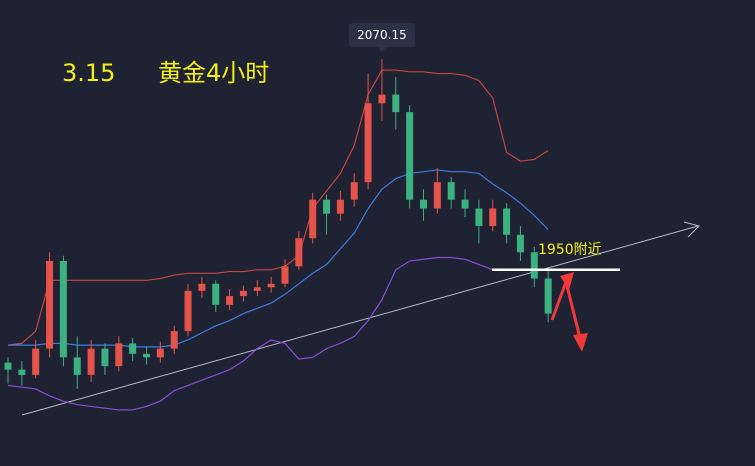  I want to click on down-arrow-head, so click(580, 342).